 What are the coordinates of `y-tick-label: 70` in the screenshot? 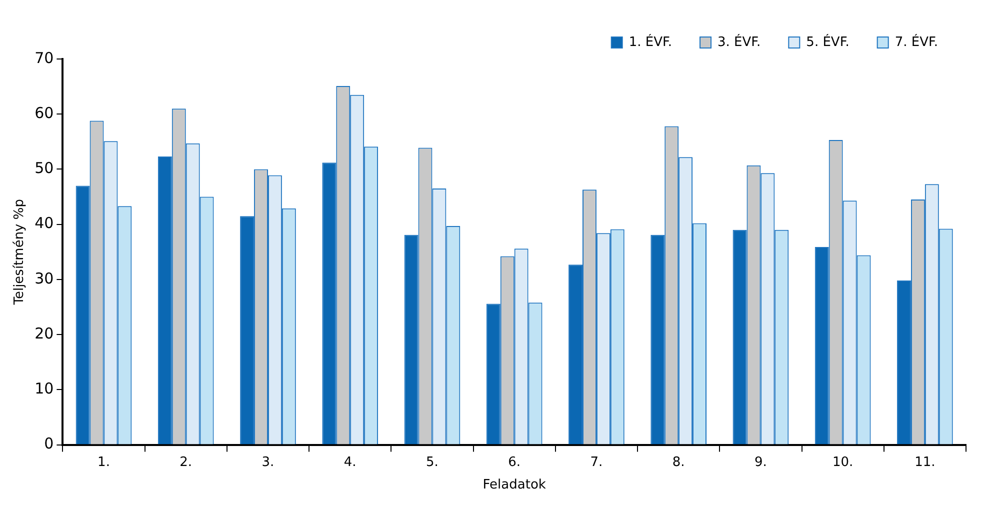 It's located at (44, 57).